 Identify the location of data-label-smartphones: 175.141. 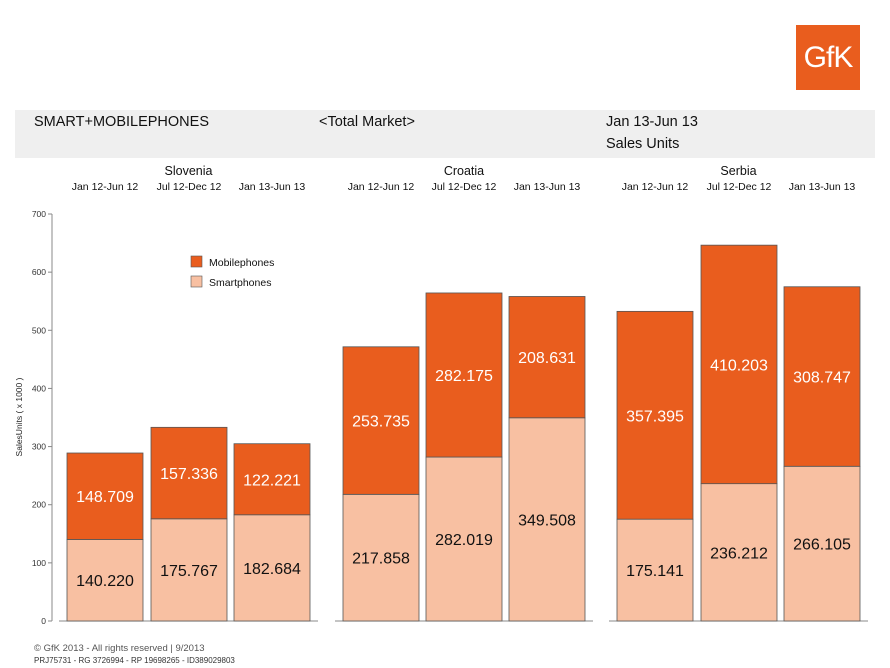
(655, 571).